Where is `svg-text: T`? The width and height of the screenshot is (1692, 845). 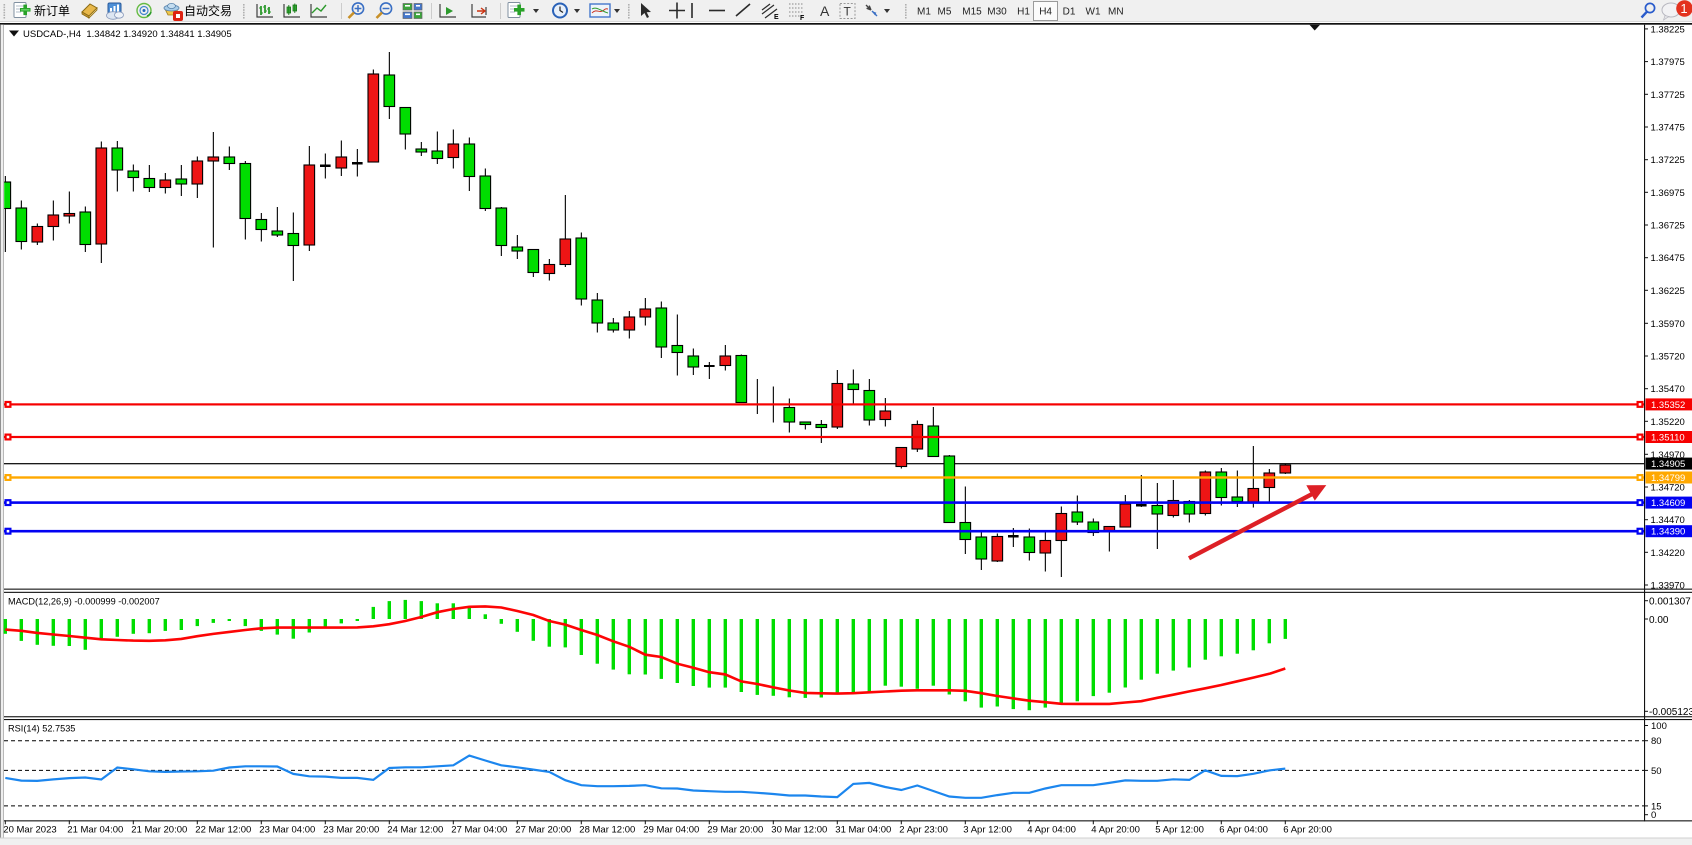 svg-text: T is located at coordinates (848, 12).